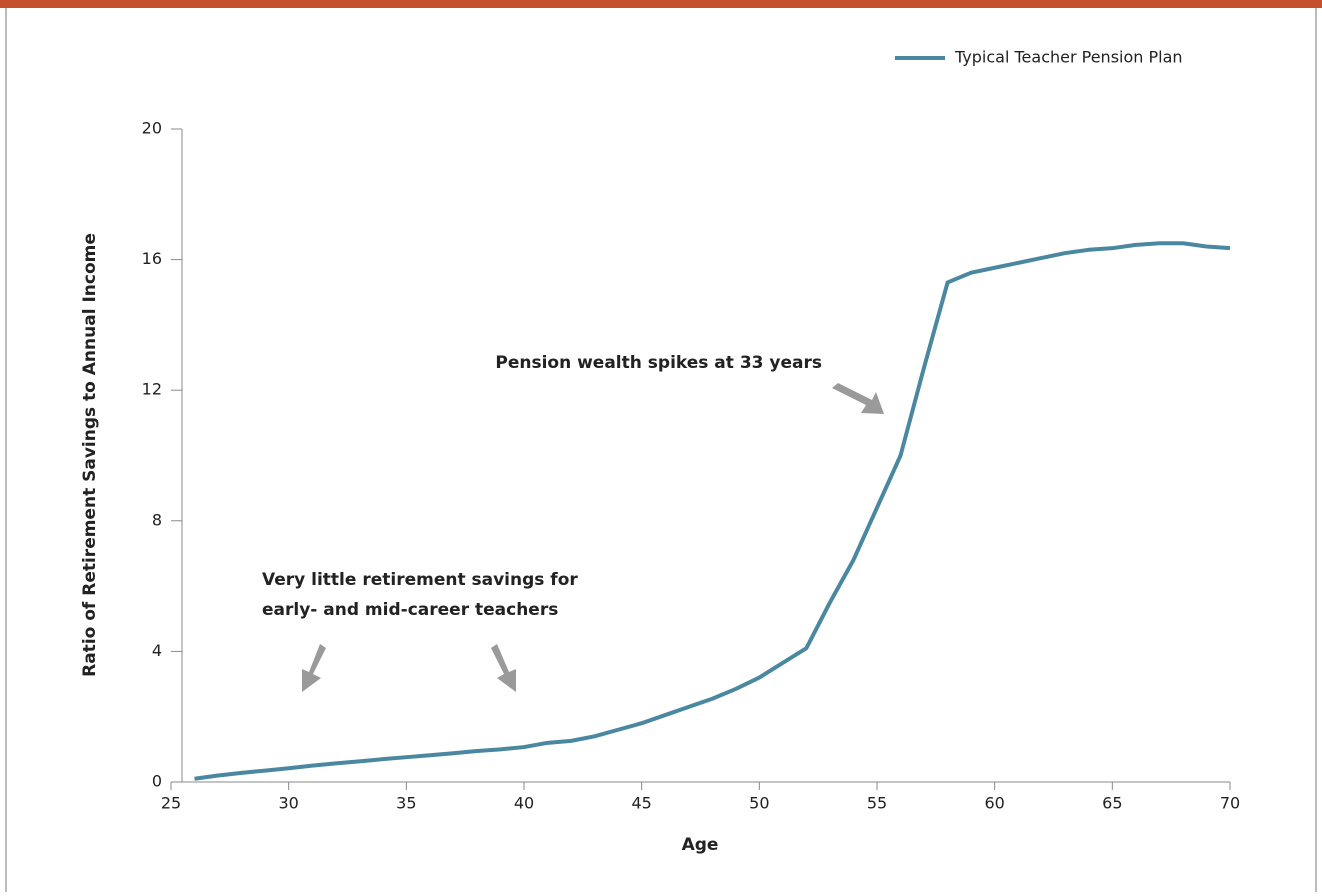  Describe the element at coordinates (171, 803) in the screenshot. I see `x-tick-label: 25` at that location.